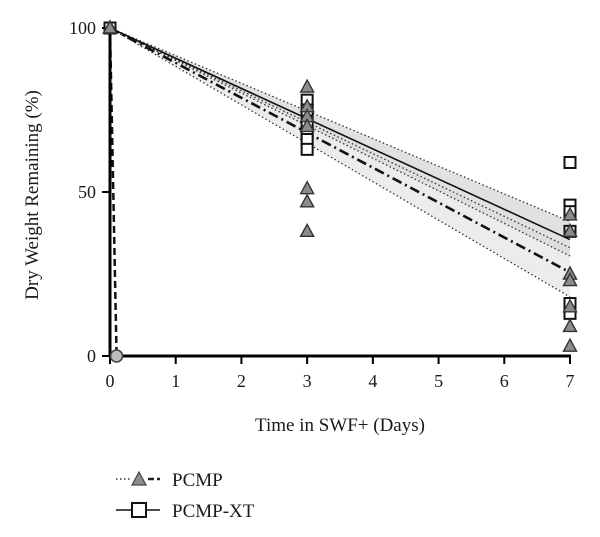  What do you see at coordinates (504, 381) in the screenshot?
I see `x-tick-label: 6` at bounding box center [504, 381].